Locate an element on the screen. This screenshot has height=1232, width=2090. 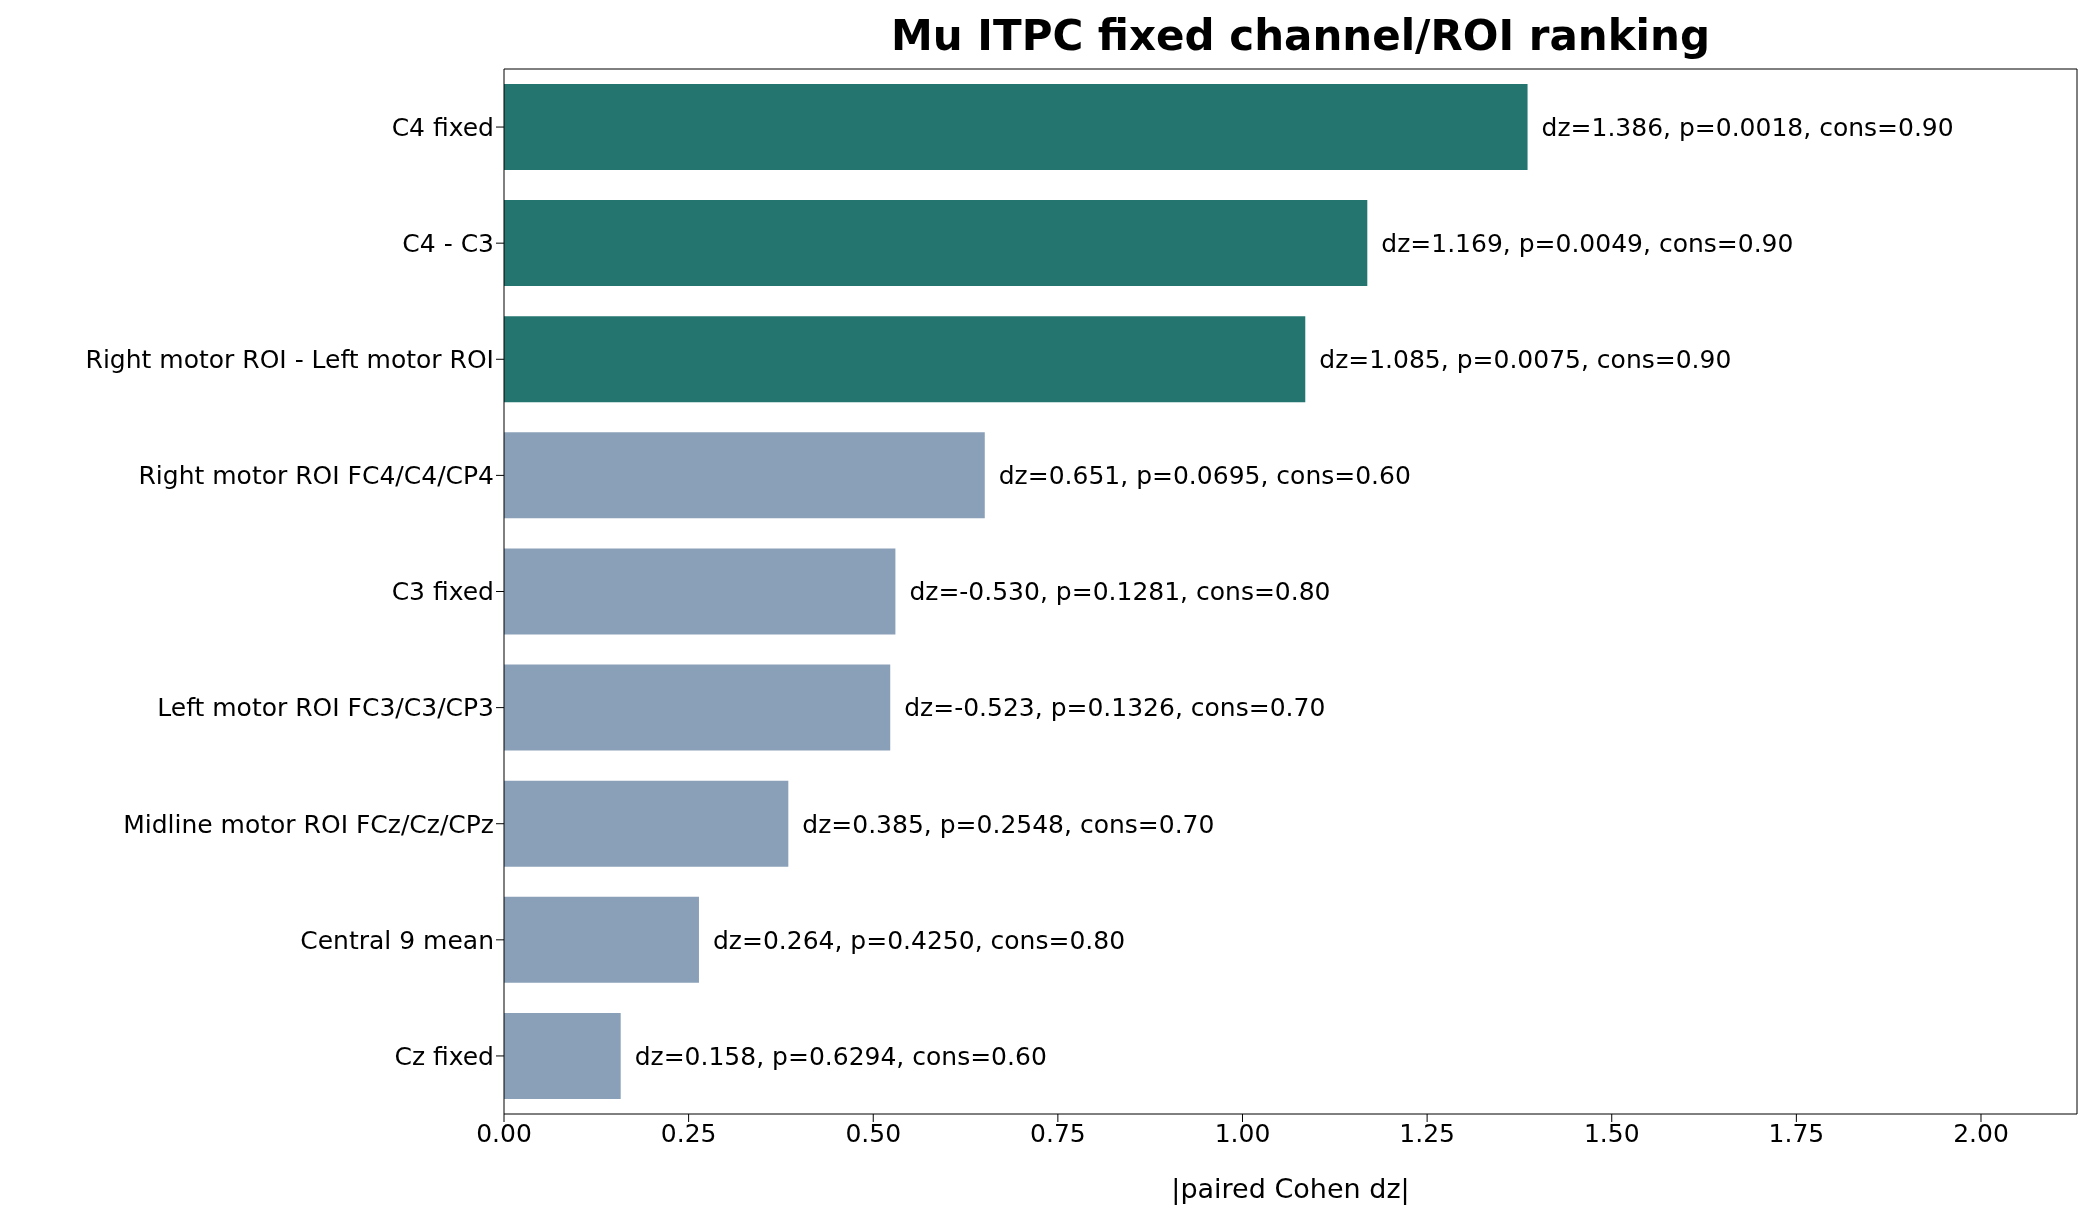
data-label: dz=0.651, p=0.0695, cons=0.60 is located at coordinates (1204, 476).